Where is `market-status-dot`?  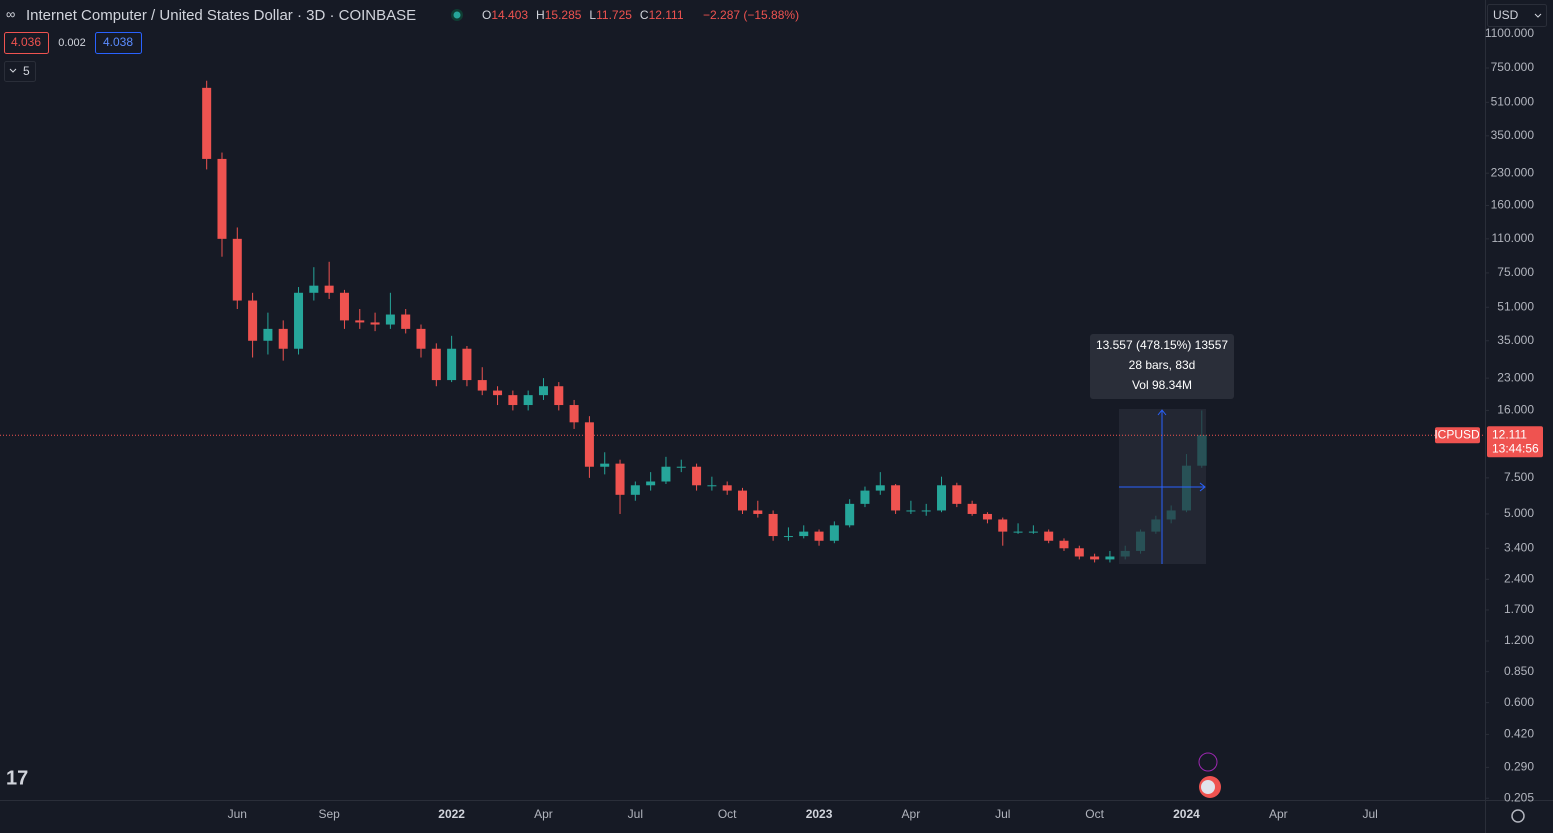 market-status-dot is located at coordinates (457, 15).